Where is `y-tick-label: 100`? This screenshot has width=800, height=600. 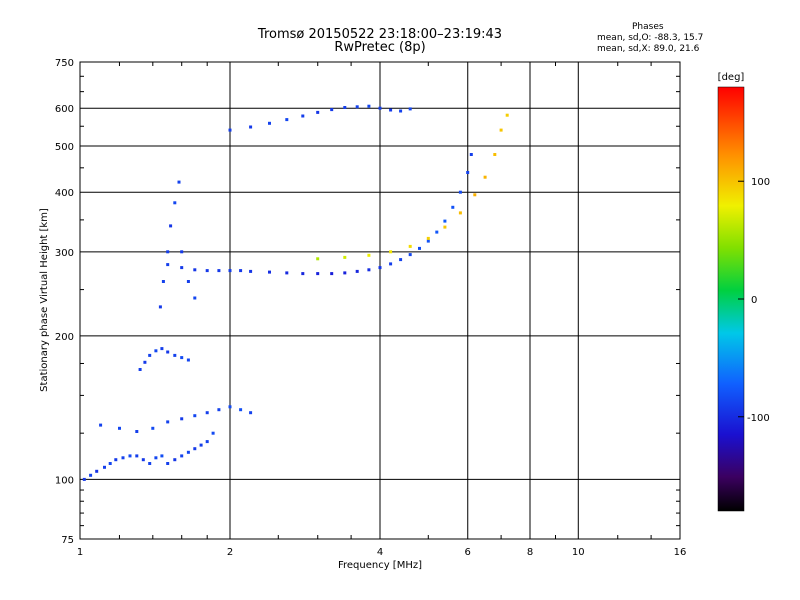 y-tick-label: 100 is located at coordinates (64, 480).